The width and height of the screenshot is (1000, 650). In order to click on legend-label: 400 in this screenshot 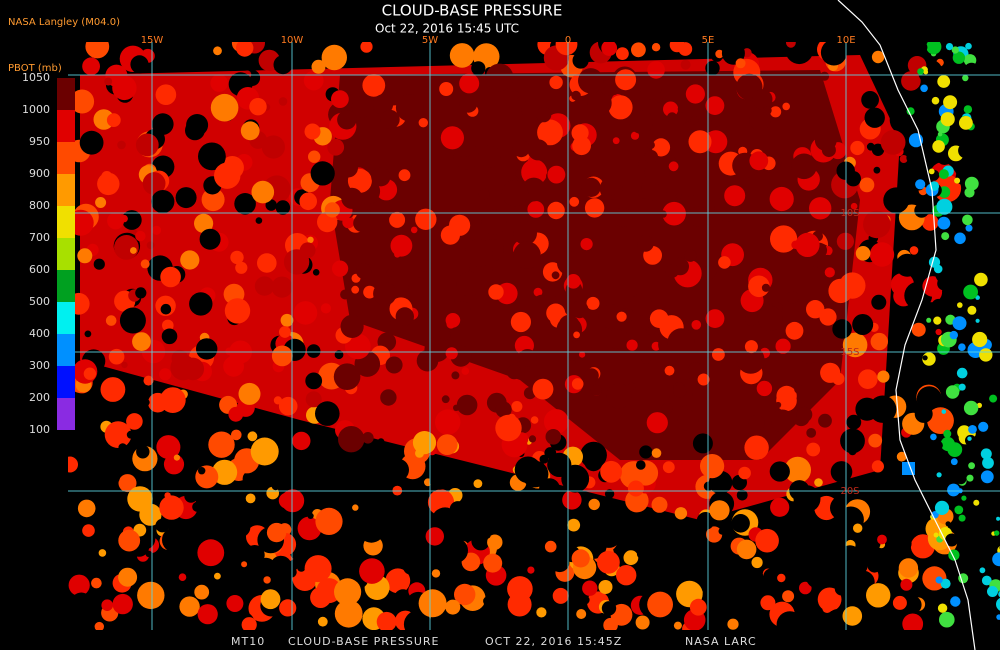, I will do `click(39, 333)`.